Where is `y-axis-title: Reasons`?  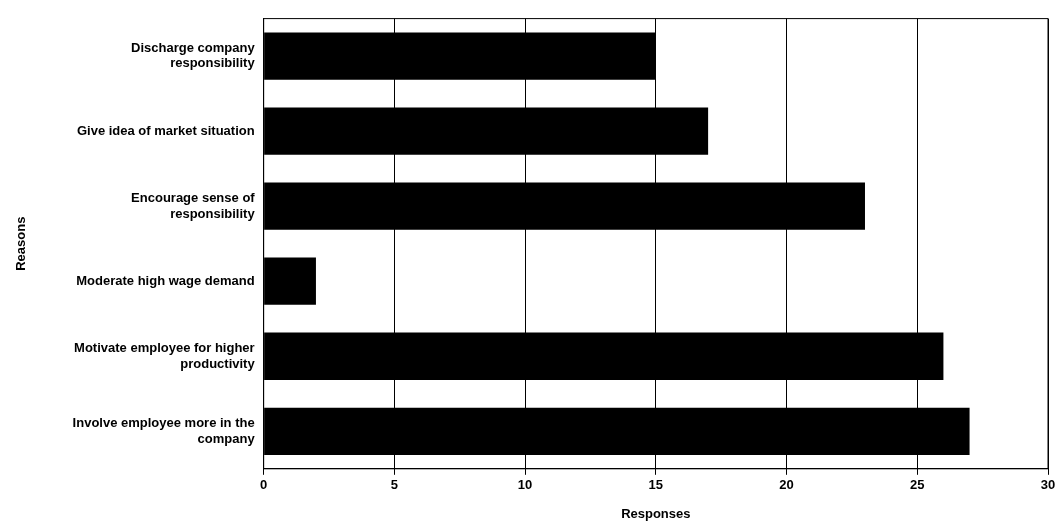
y-axis-title: Reasons is located at coordinates (21, 243).